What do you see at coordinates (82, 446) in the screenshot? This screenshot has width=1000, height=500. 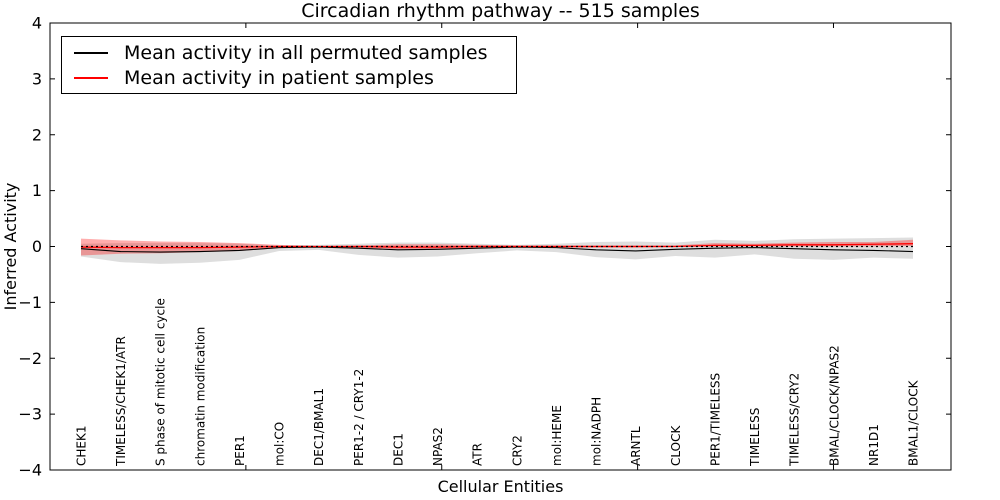 I see `x-category-label: CHEK1` at bounding box center [82, 446].